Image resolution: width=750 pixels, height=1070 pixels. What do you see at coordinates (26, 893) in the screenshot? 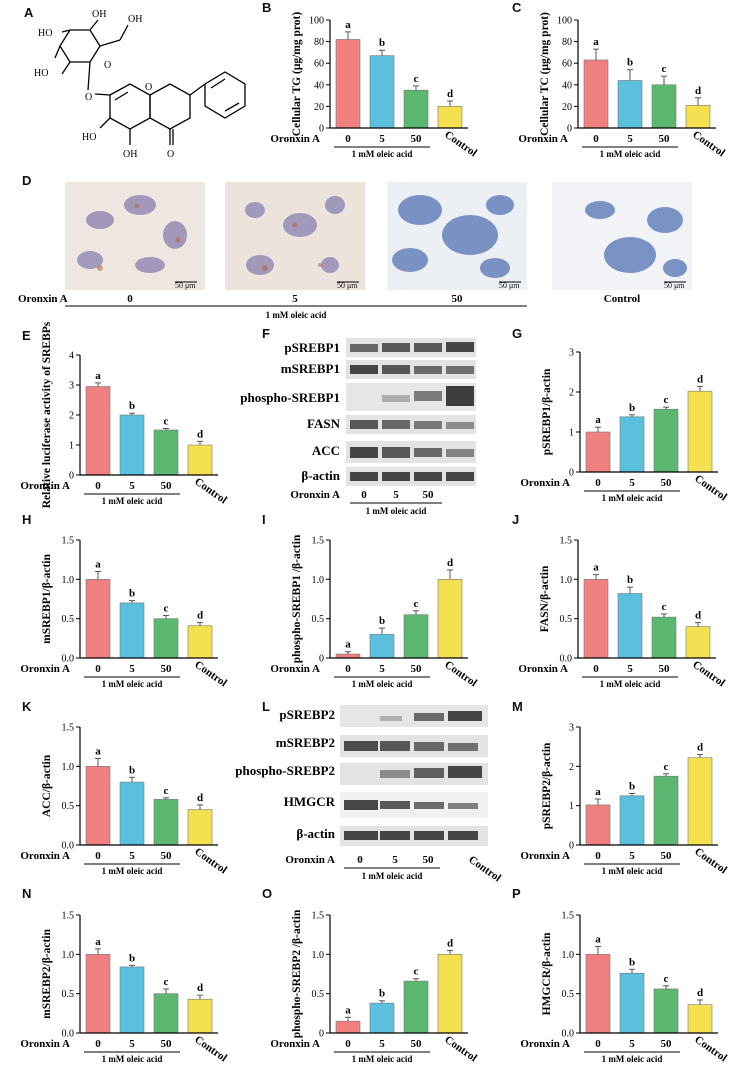
I see `panel-label-n: N` at bounding box center [26, 893].